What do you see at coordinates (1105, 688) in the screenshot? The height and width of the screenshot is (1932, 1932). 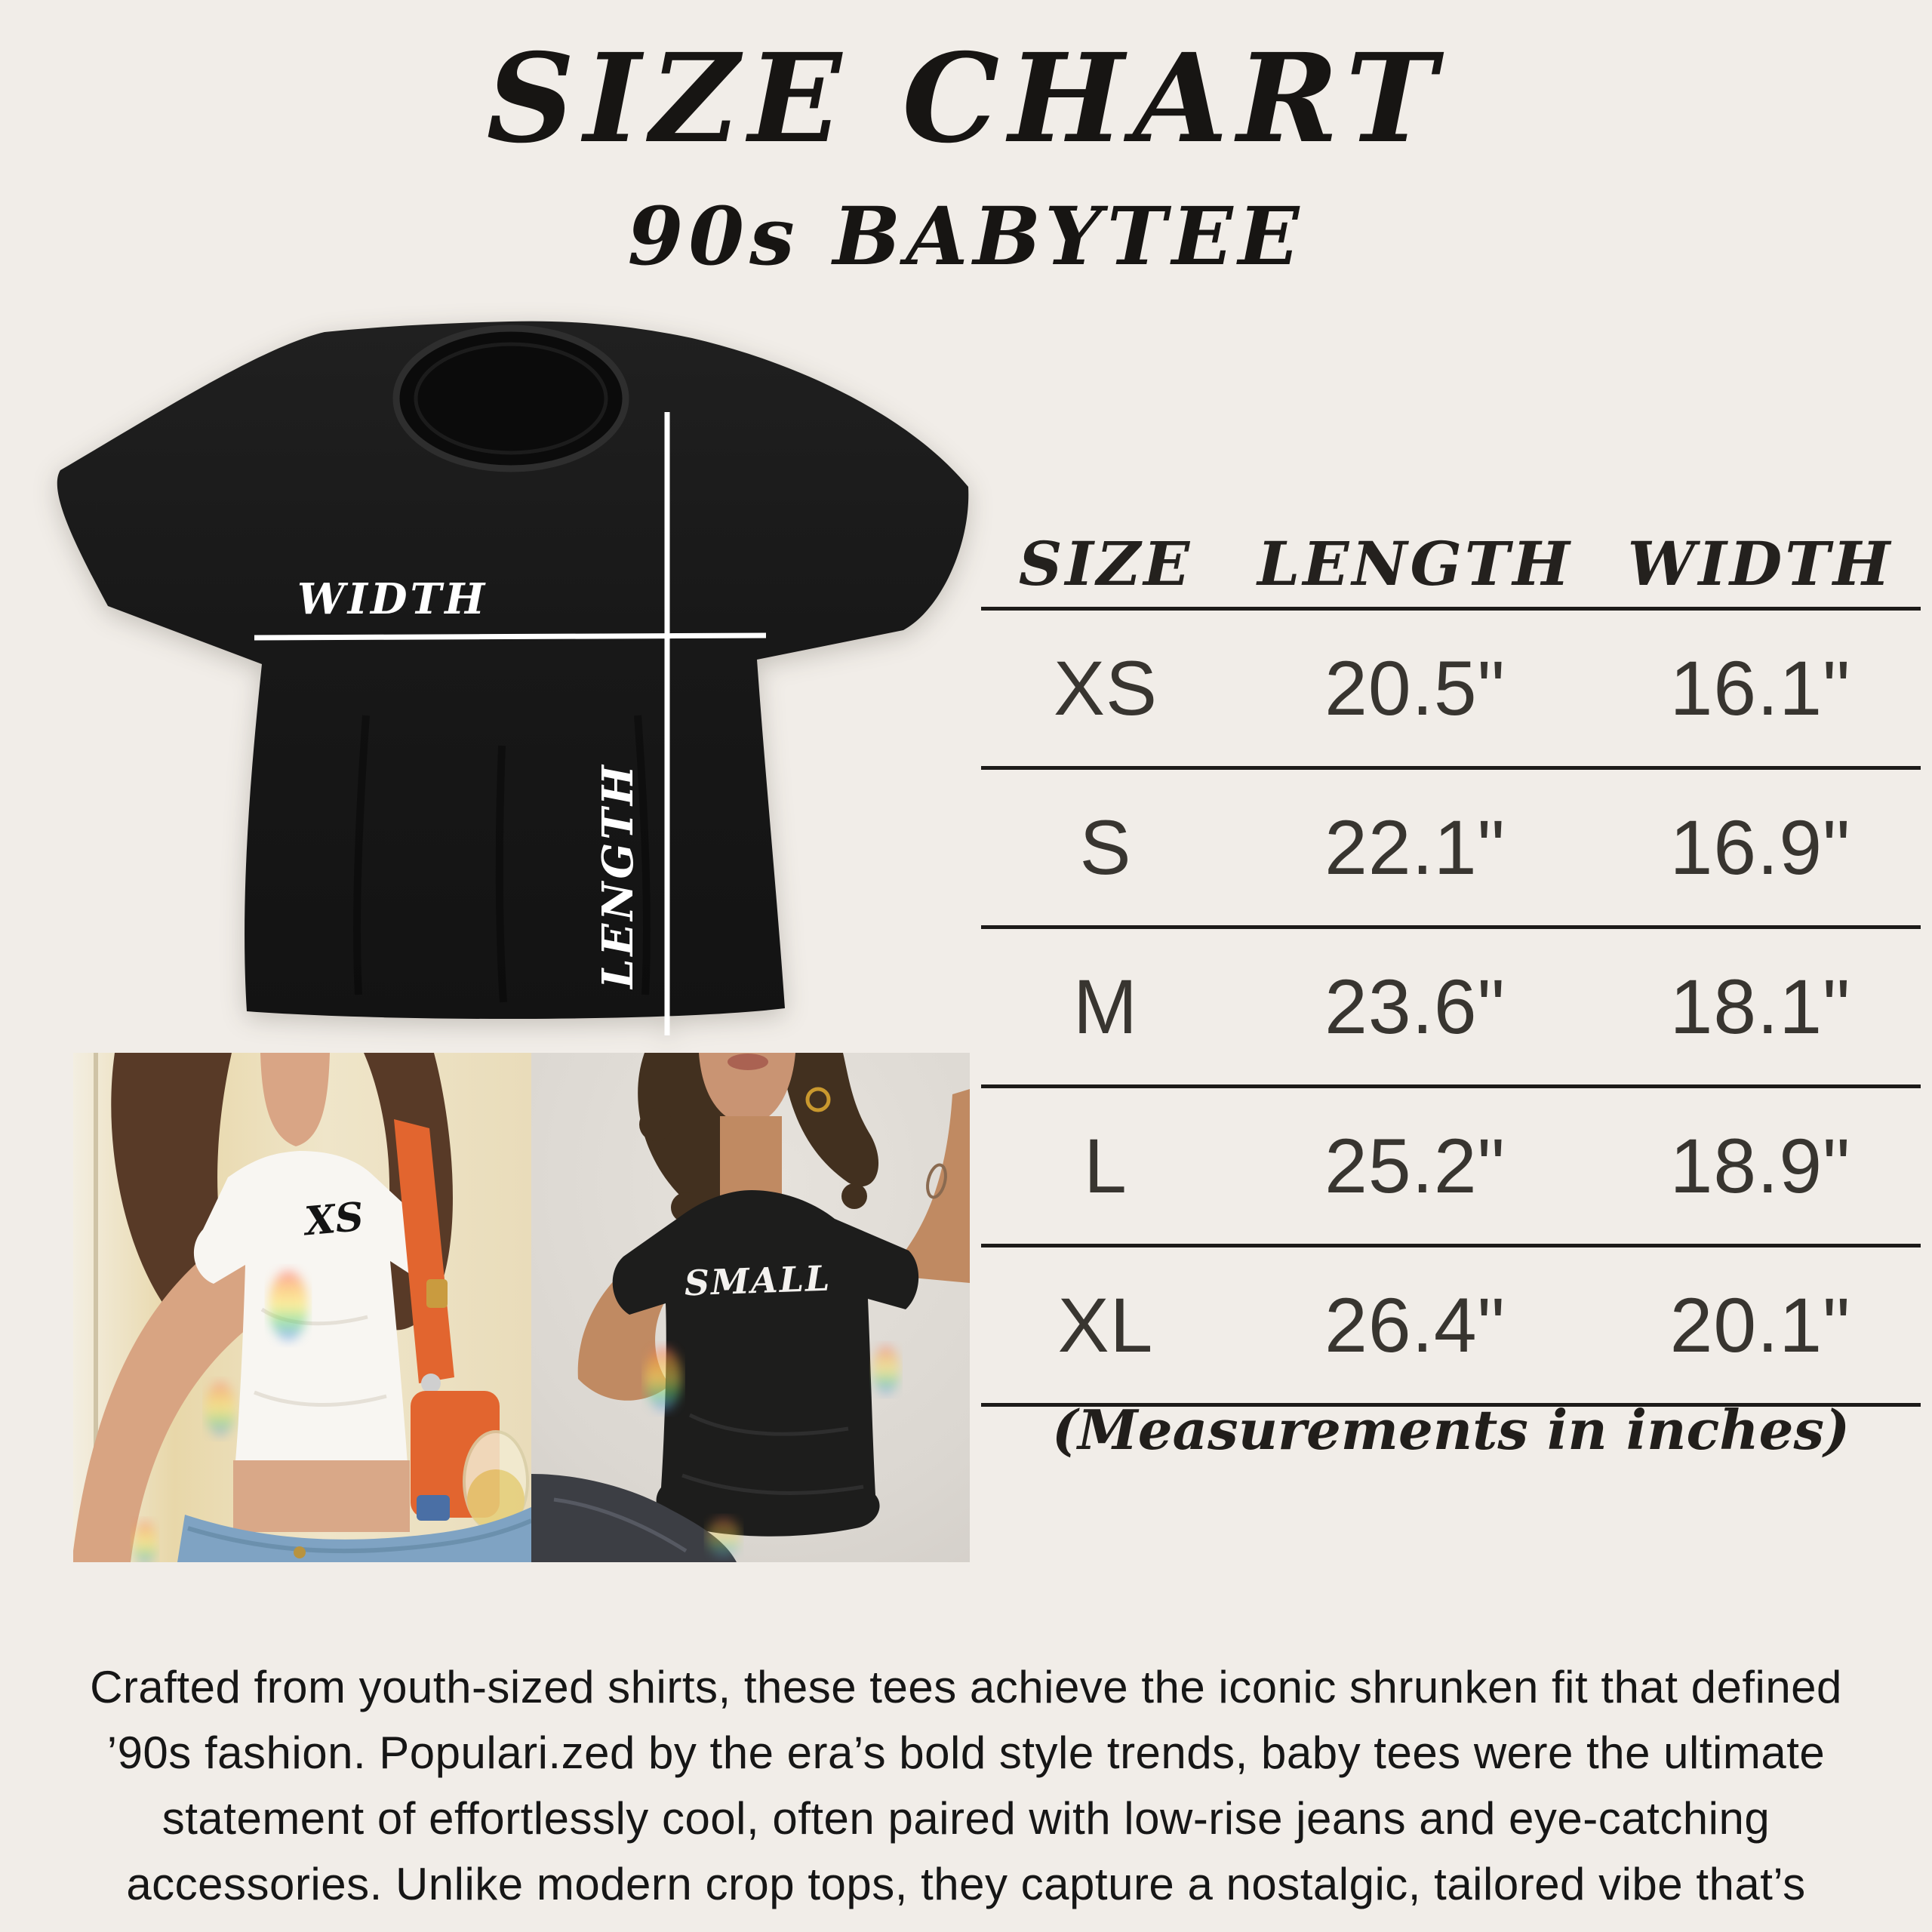 I see `size-value: XS` at bounding box center [1105, 688].